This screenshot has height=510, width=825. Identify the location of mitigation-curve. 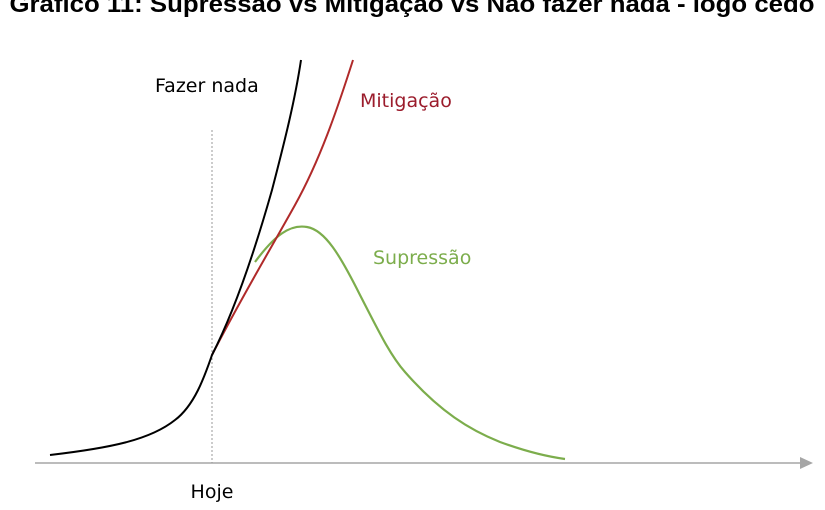
(282, 207).